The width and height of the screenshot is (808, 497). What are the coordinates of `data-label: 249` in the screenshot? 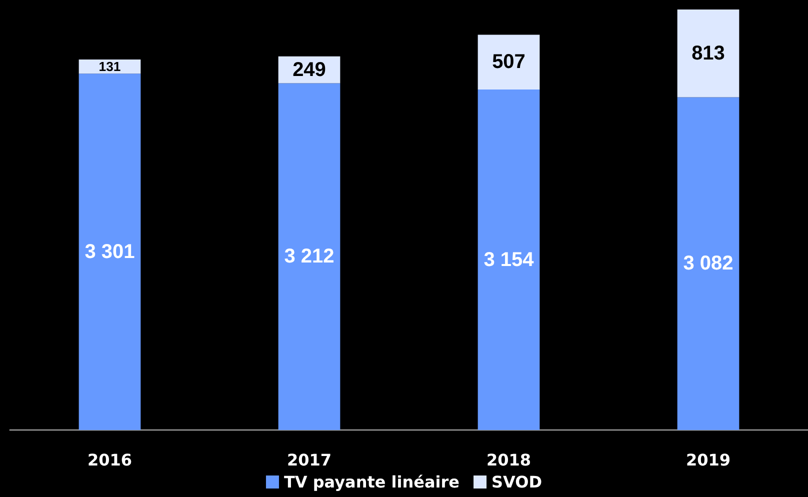 It's located at (309, 69).